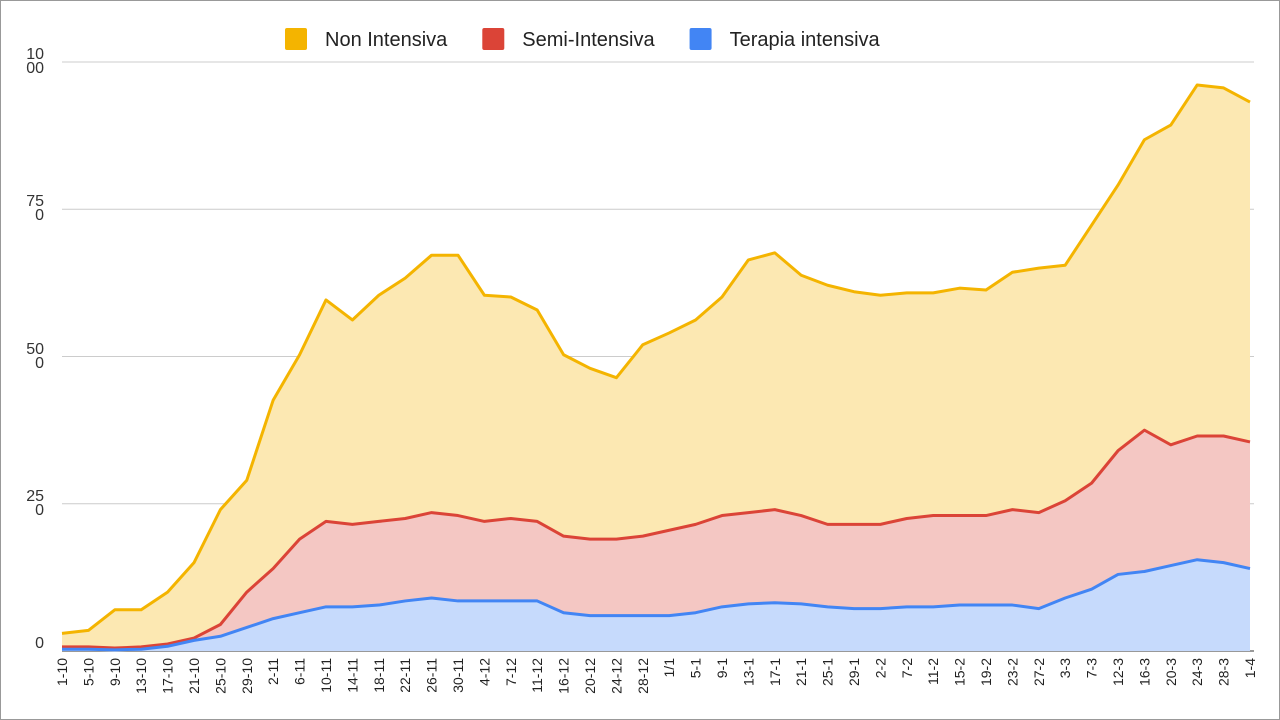 The height and width of the screenshot is (720, 1280). Describe the element at coordinates (801, 672) in the screenshot. I see `x-tick-label: 21-1` at that location.